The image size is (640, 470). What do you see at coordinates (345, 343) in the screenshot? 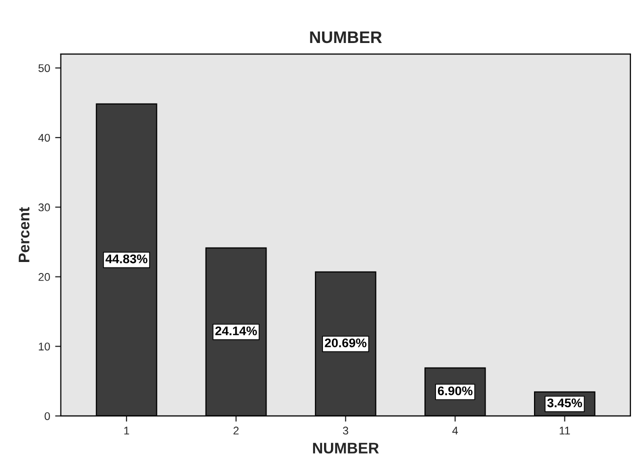
I see `data-label: 20.69%` at bounding box center [345, 343].